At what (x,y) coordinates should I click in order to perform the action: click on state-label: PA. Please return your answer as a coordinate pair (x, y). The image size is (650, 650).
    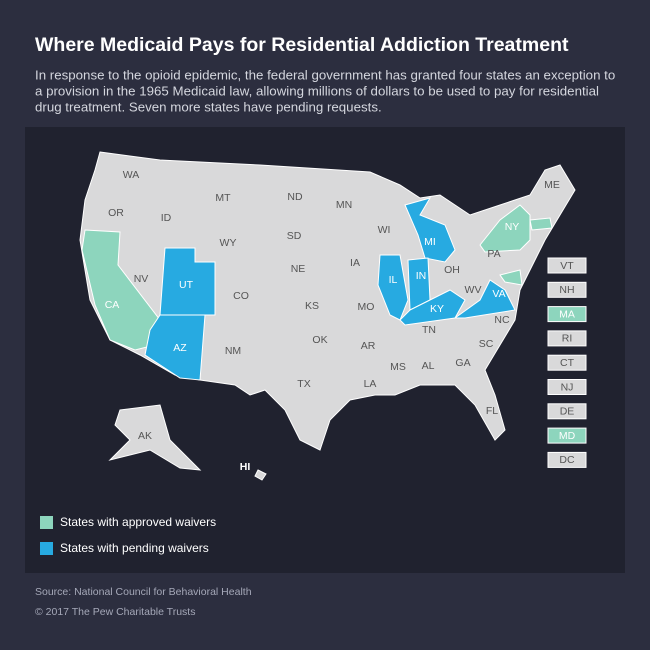
    Looking at the image, I should click on (493, 254).